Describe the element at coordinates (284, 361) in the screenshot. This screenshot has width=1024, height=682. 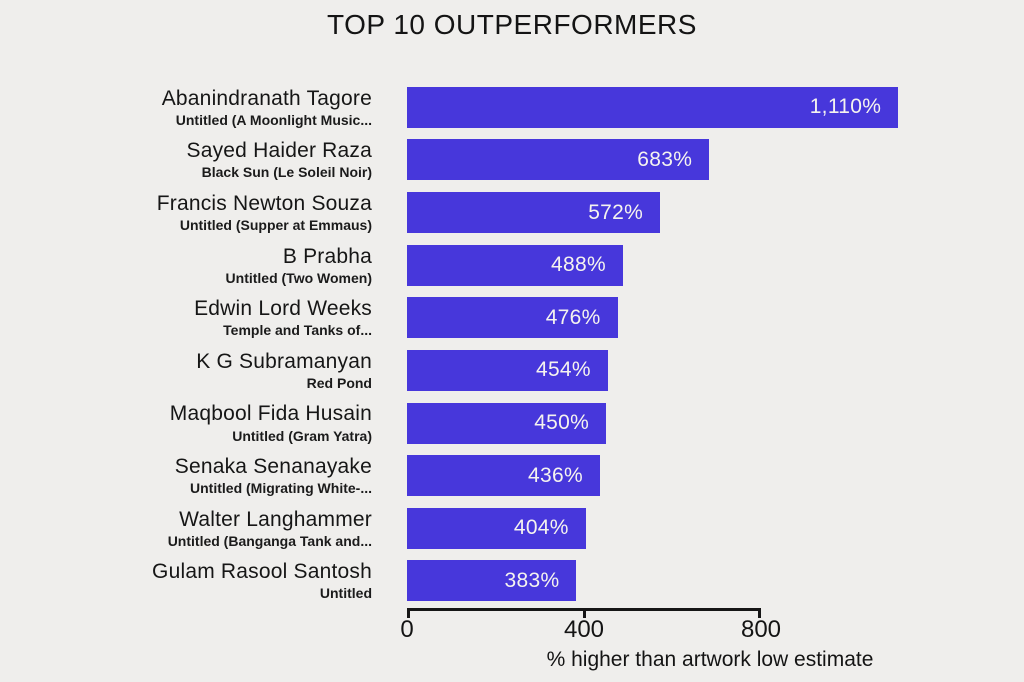
I see `artist-name: K G Subramanyan` at that location.